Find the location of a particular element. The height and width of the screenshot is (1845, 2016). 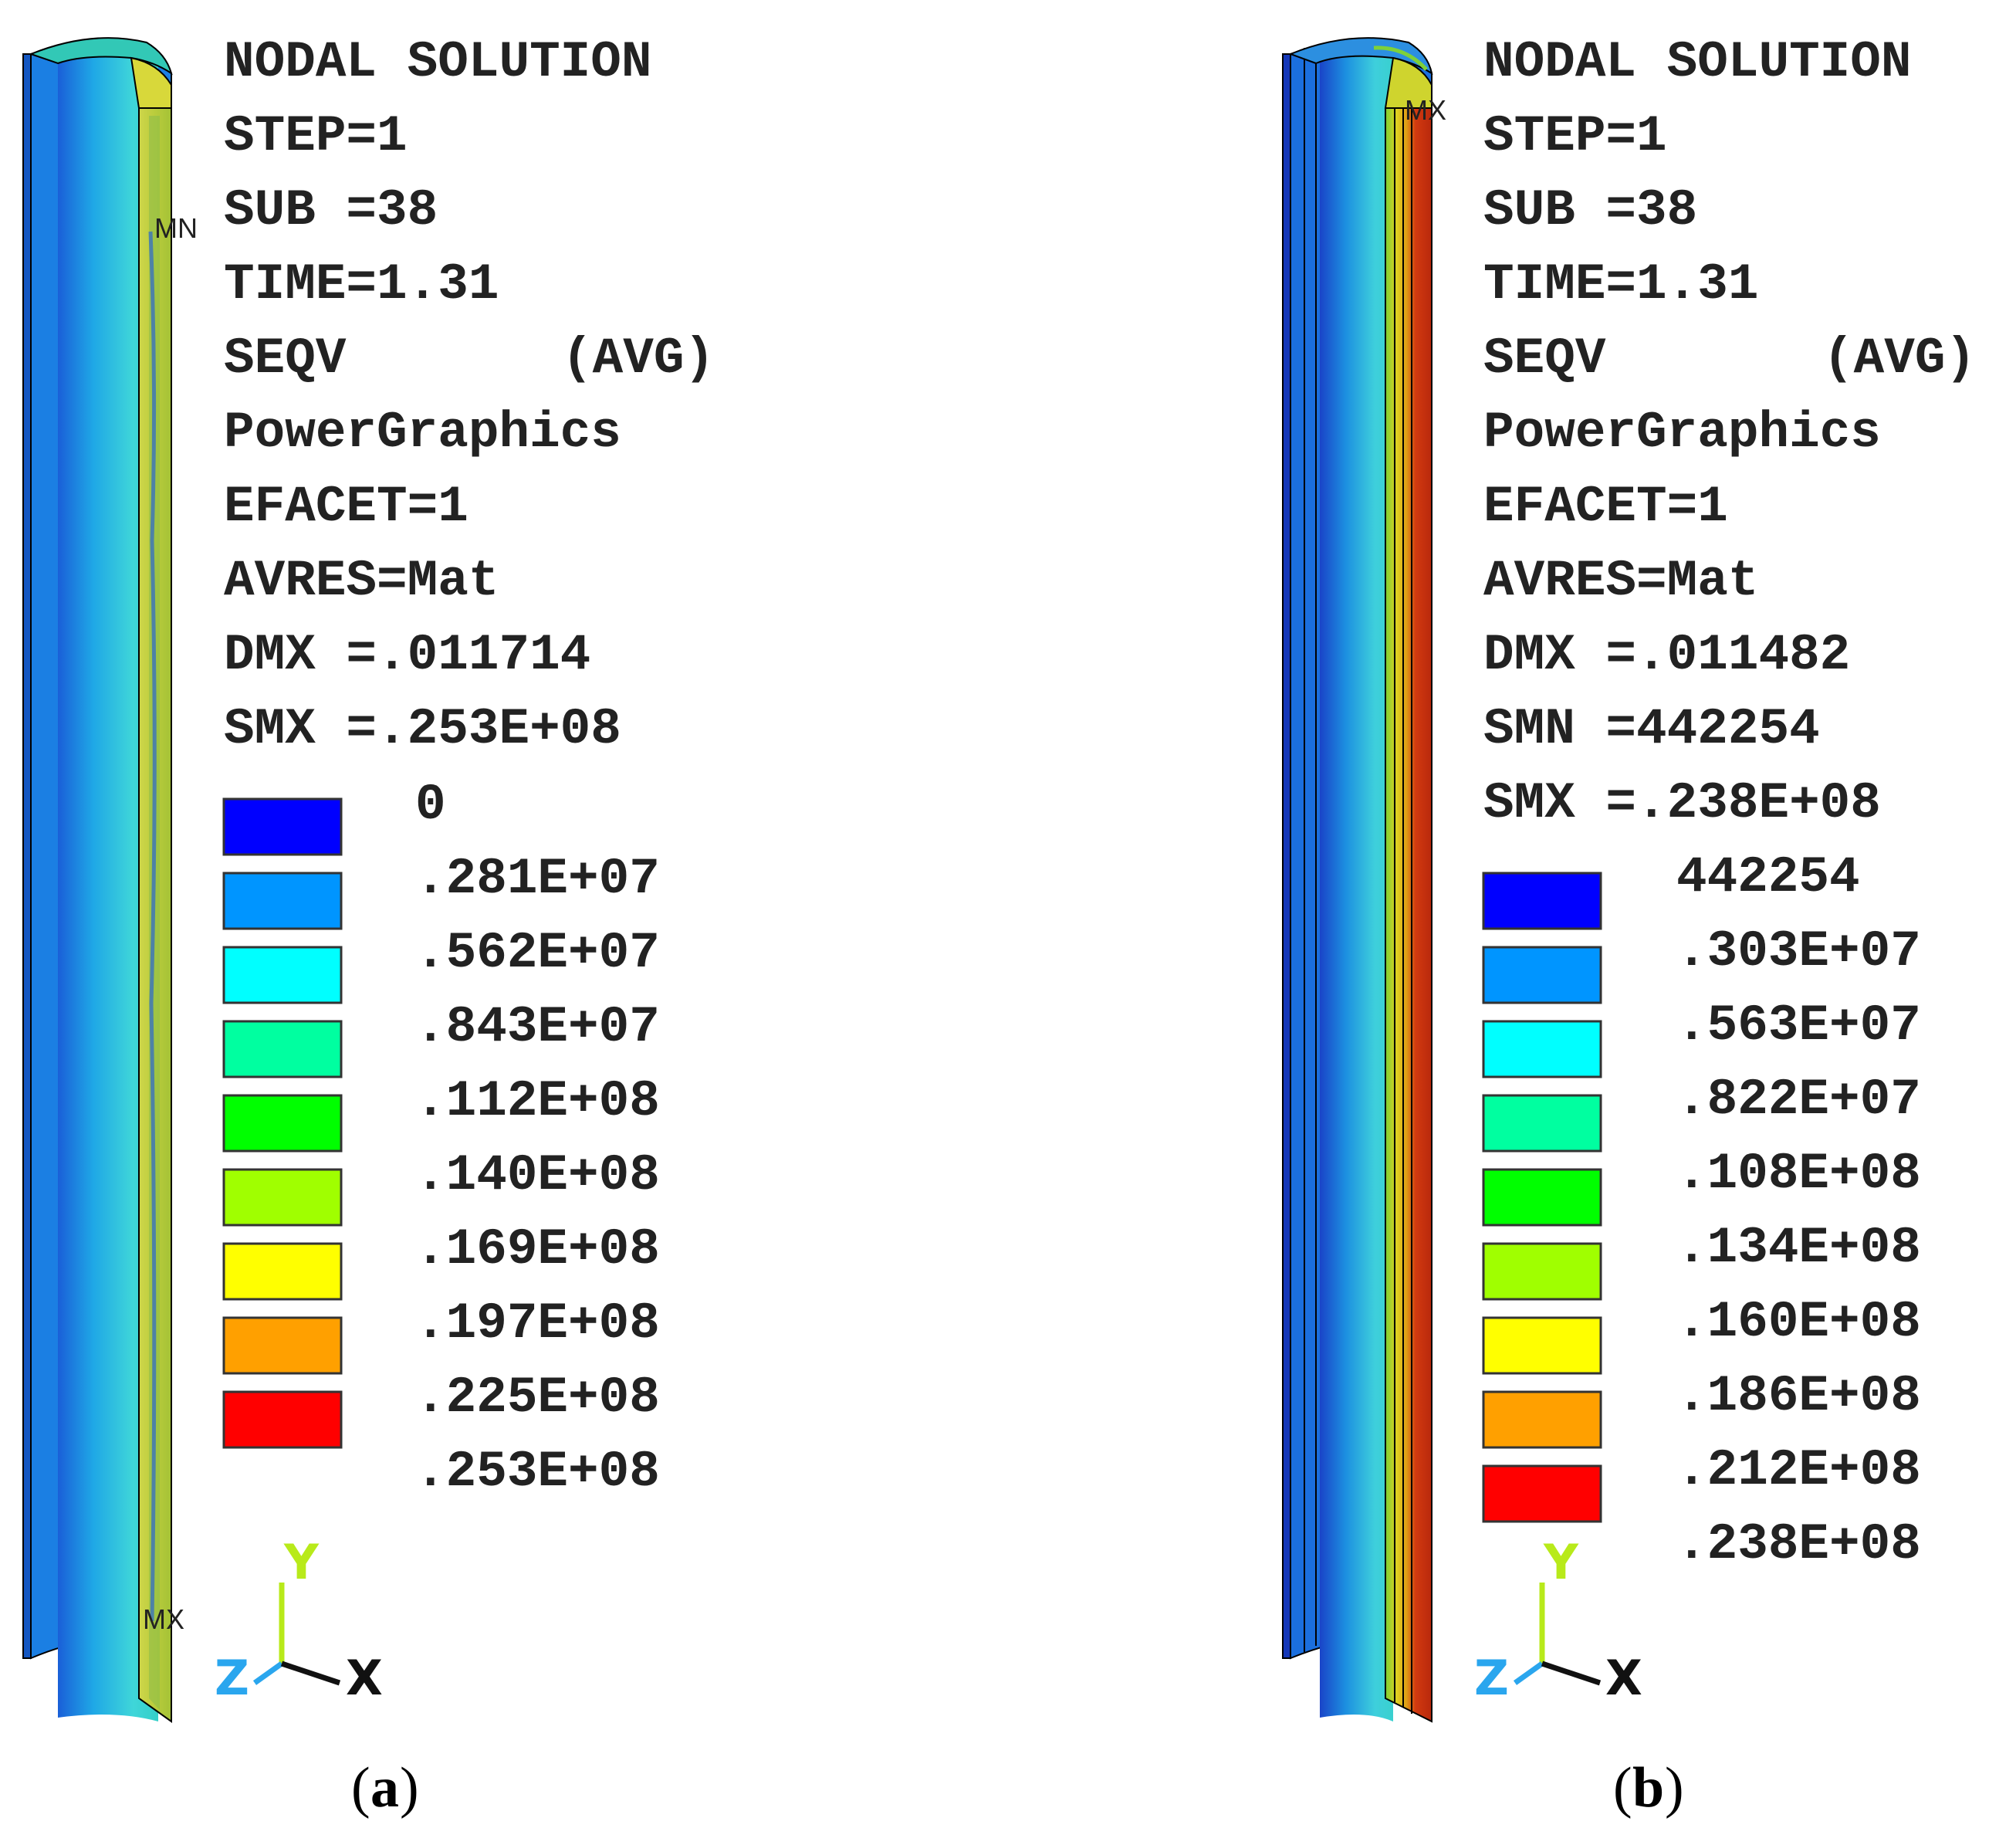

axis-triad-b: Y Z X is located at coordinates (1558, 1620).